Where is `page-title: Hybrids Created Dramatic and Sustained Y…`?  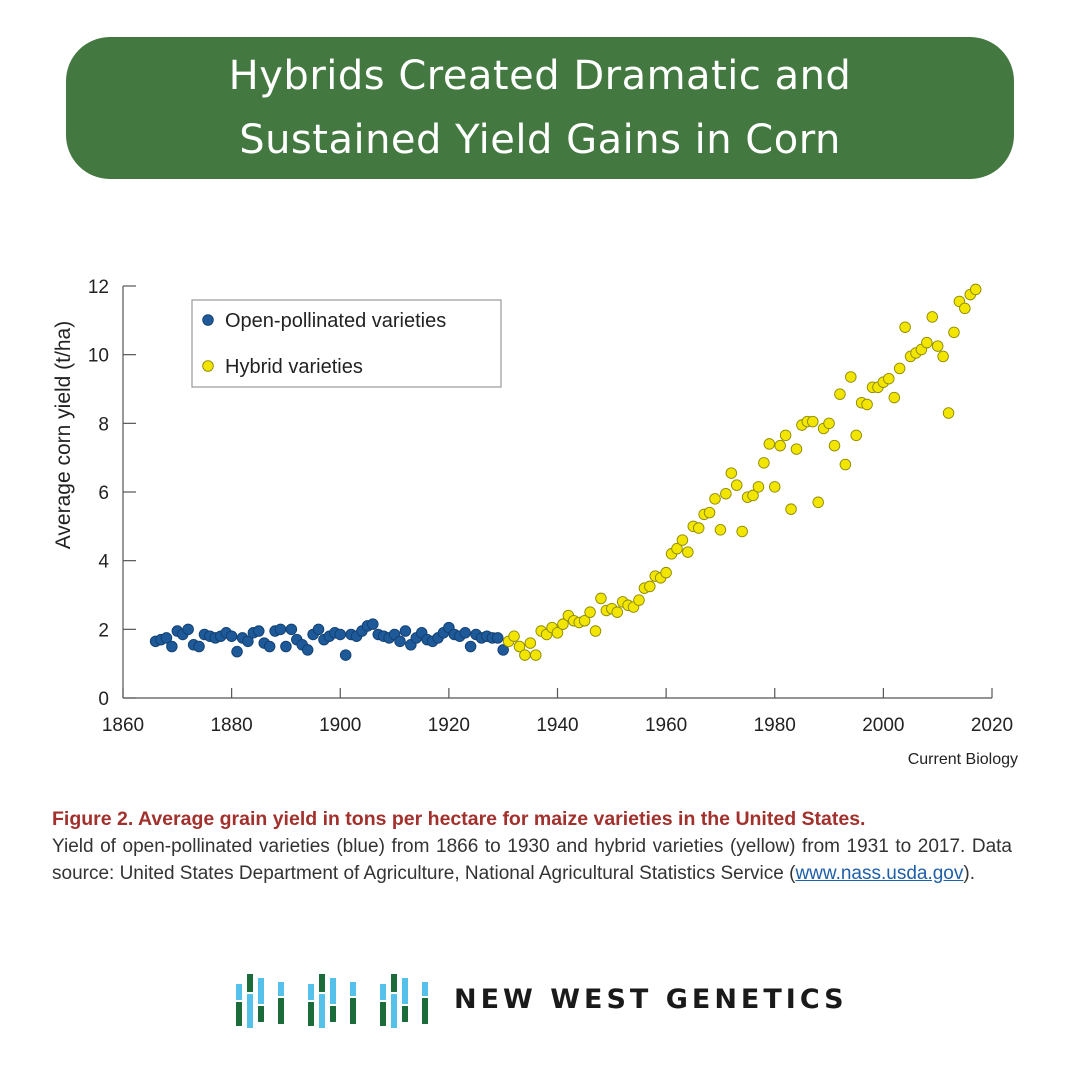 page-title: Hybrids Created Dramatic and Sustained Y… is located at coordinates (540, 108).